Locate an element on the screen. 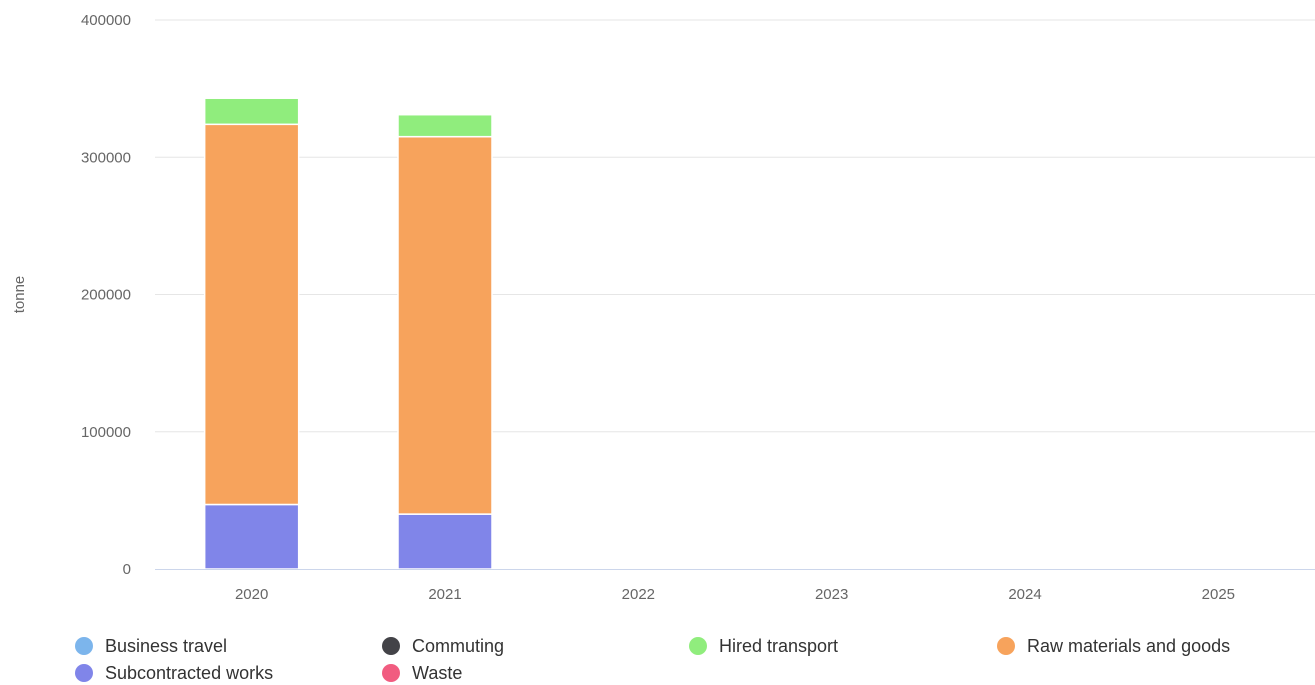  x-tick-label: 2020 is located at coordinates (251, 594).